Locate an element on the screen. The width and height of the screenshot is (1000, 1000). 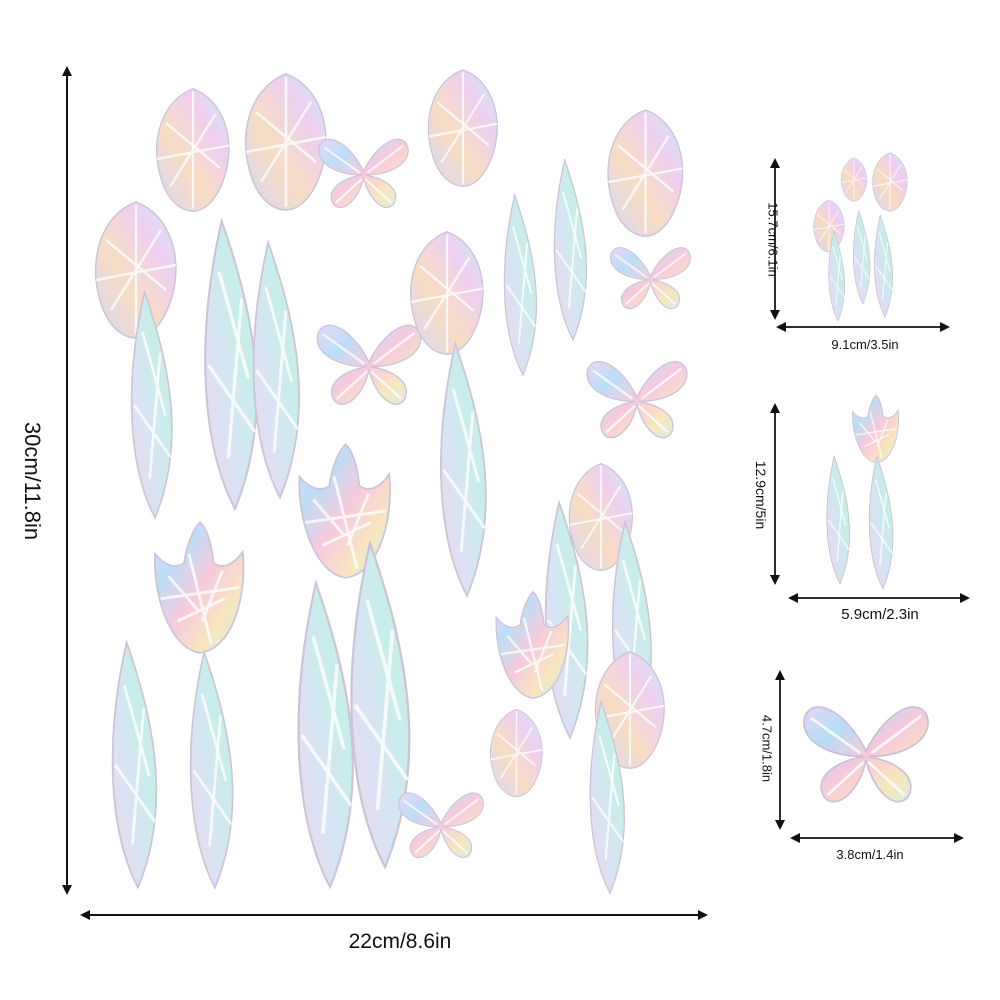
double-tulip-height-label: 15.7cm/6.1in is located at coordinates (773, 239).